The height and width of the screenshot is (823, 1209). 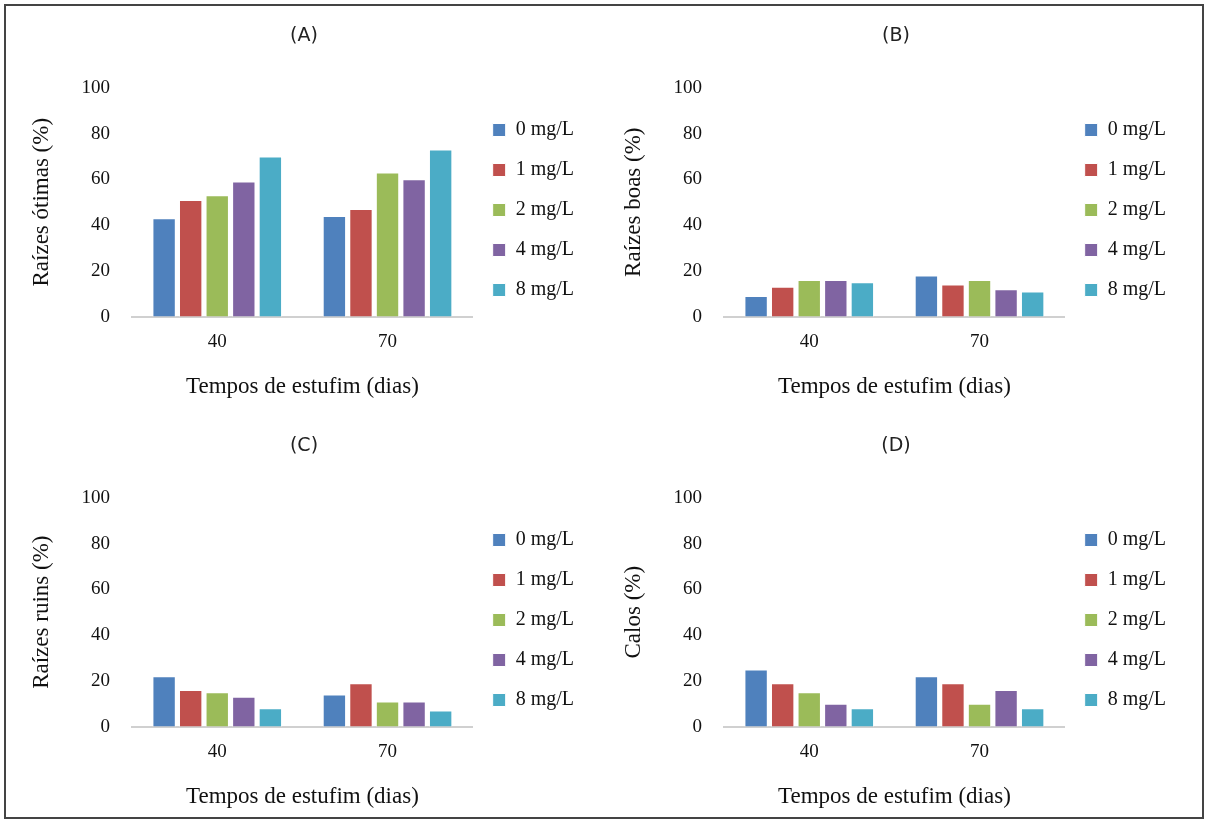 I want to click on y-axis-title: Raízes ótimas (%), so click(x=40, y=202).